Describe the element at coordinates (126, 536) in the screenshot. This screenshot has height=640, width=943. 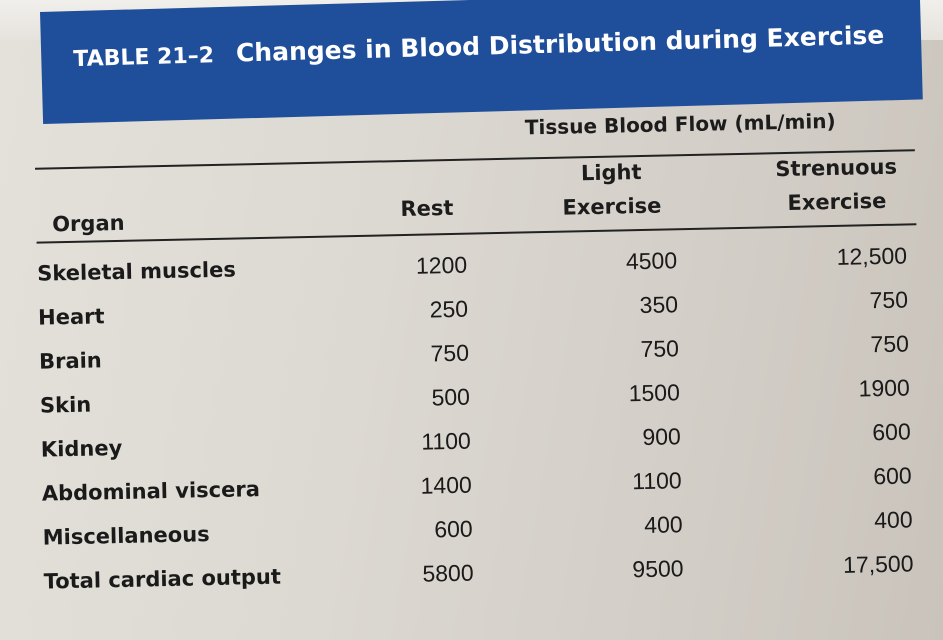
I see `organ-cell: Miscellaneous` at that location.